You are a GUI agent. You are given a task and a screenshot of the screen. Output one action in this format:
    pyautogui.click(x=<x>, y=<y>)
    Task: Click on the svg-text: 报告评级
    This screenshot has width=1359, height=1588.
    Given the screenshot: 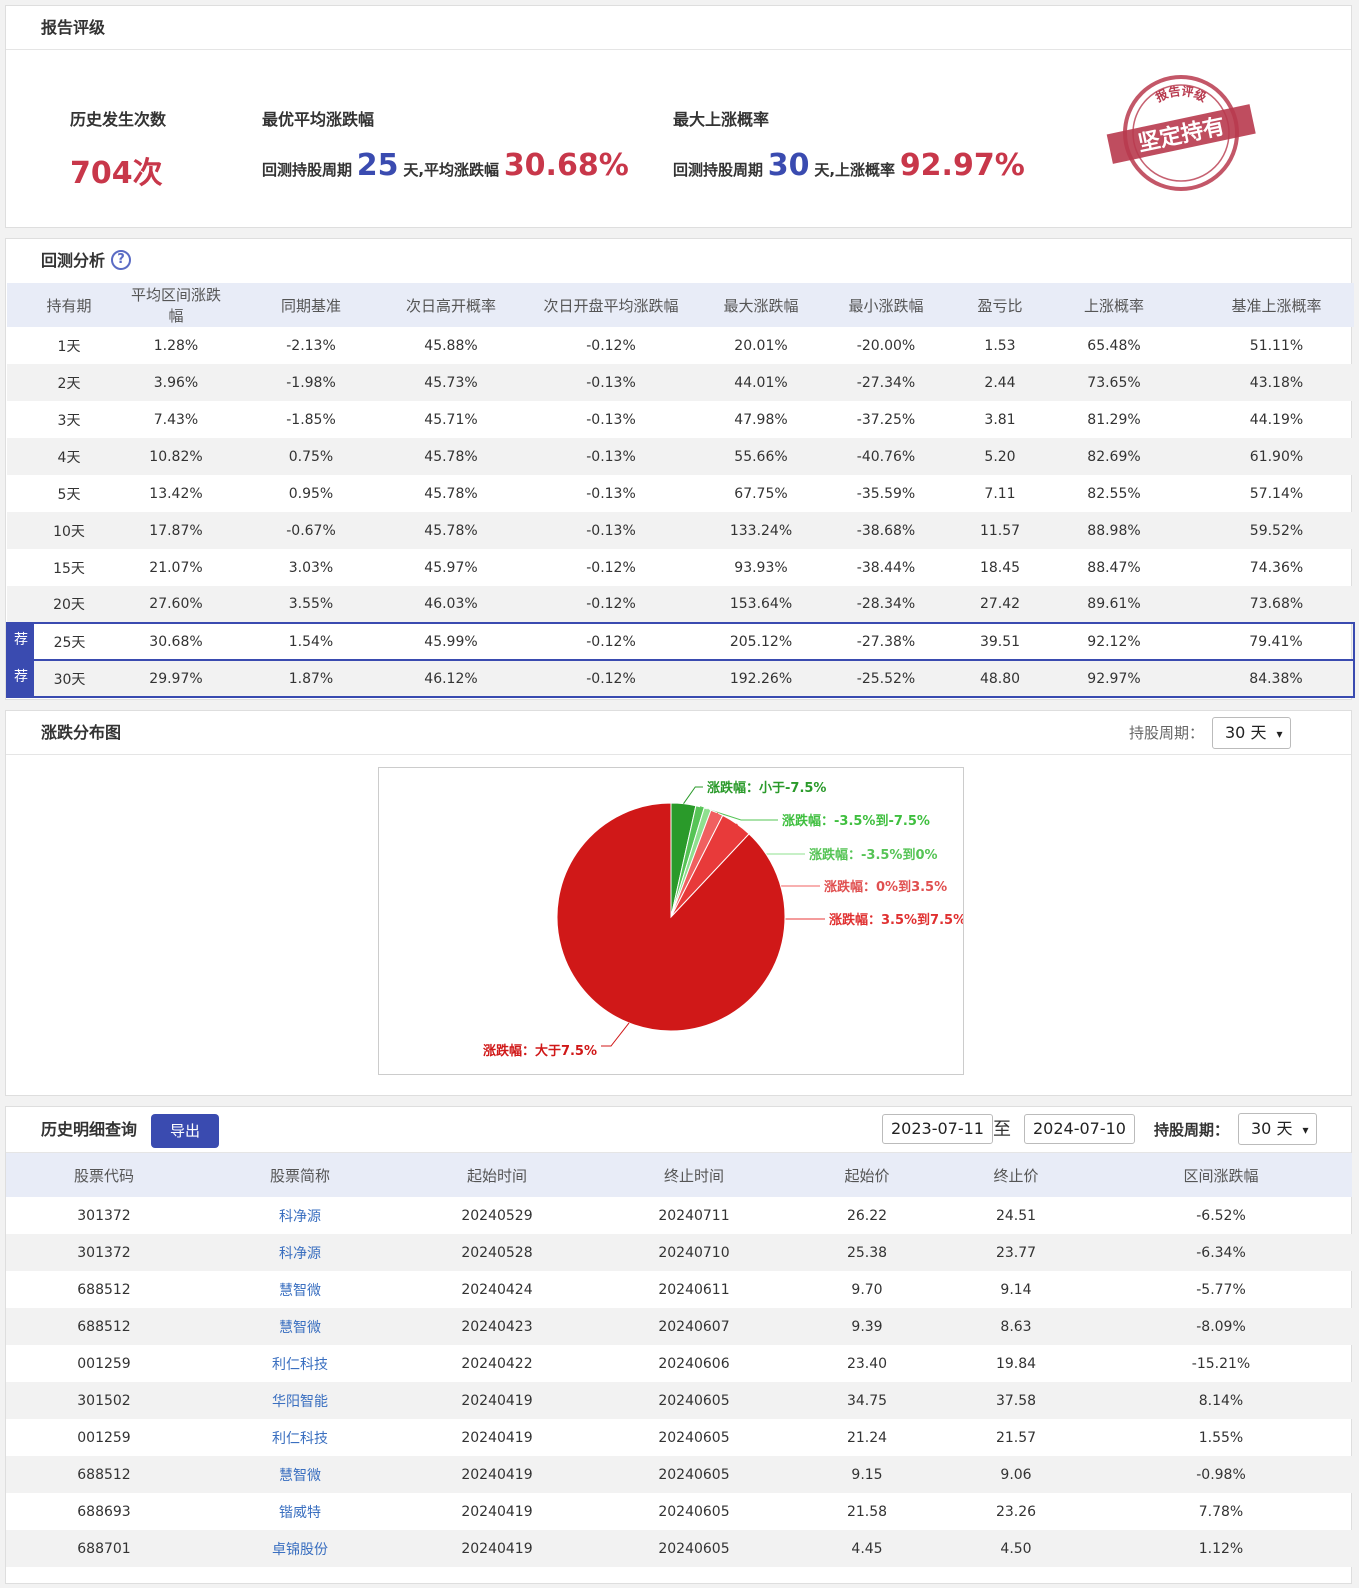 What is the action you would take?
    pyautogui.click(x=1181, y=94)
    